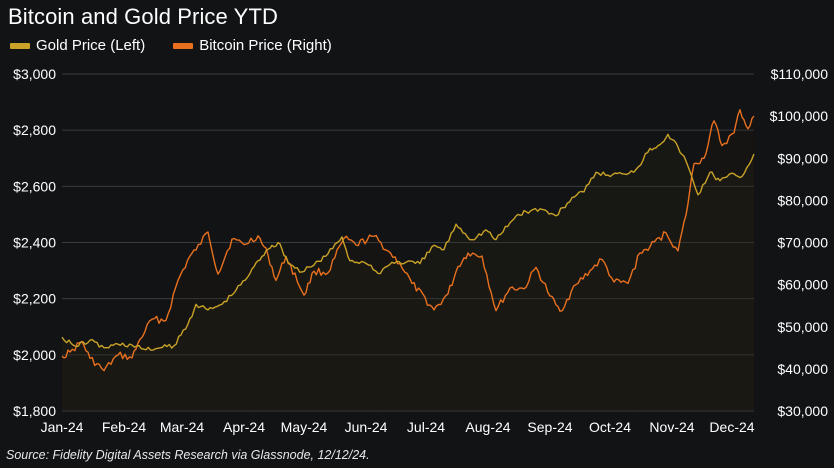 The height and width of the screenshot is (468, 834). What do you see at coordinates (34, 74) in the screenshot?
I see `left-axis-tick-label: $3,000` at bounding box center [34, 74].